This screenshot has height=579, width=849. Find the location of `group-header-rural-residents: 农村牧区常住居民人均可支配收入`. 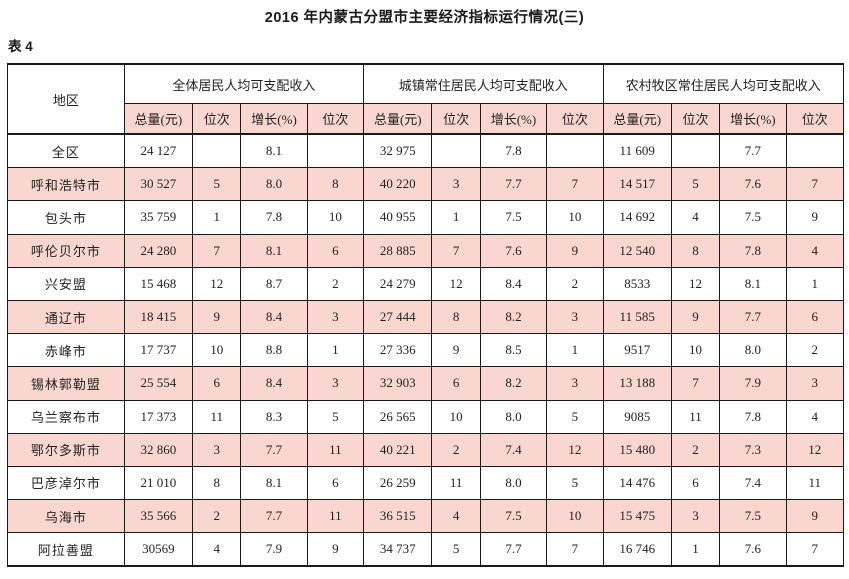

group-header-rural-residents: 农村牧区常住居民人均可支配收入 is located at coordinates (723, 83).